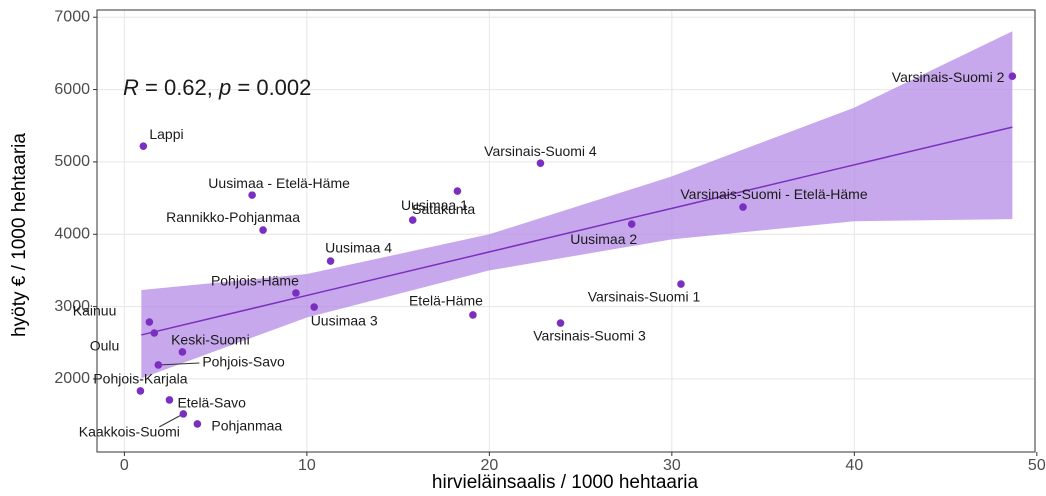 The width and height of the screenshot is (1046, 496). What do you see at coordinates (271, 87) in the screenshot?
I see `annotation-part: = 0.002` at bounding box center [271, 87].